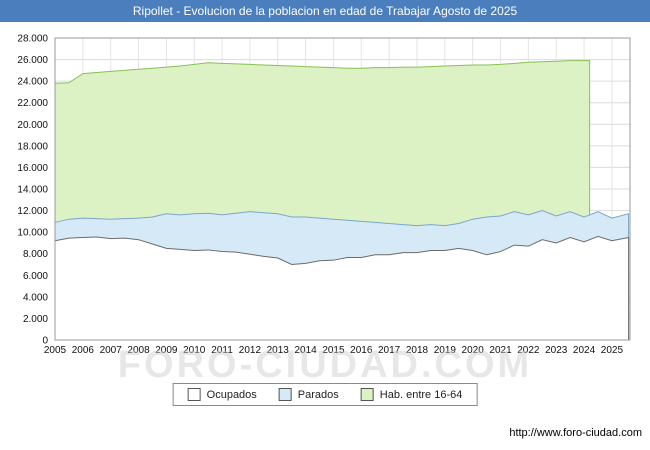  I want to click on legend-label-hab: Hab. entre 16-64, so click(421, 394).